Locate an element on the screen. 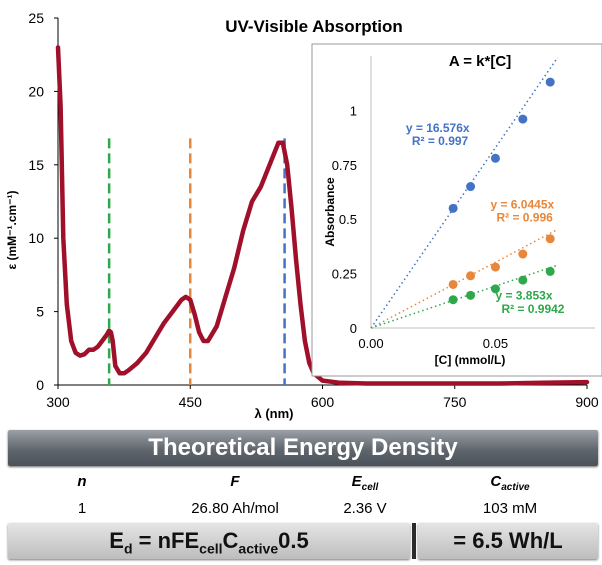 The width and height of the screenshot is (602, 565). header-ecell-text: E is located at coordinates (356, 481).